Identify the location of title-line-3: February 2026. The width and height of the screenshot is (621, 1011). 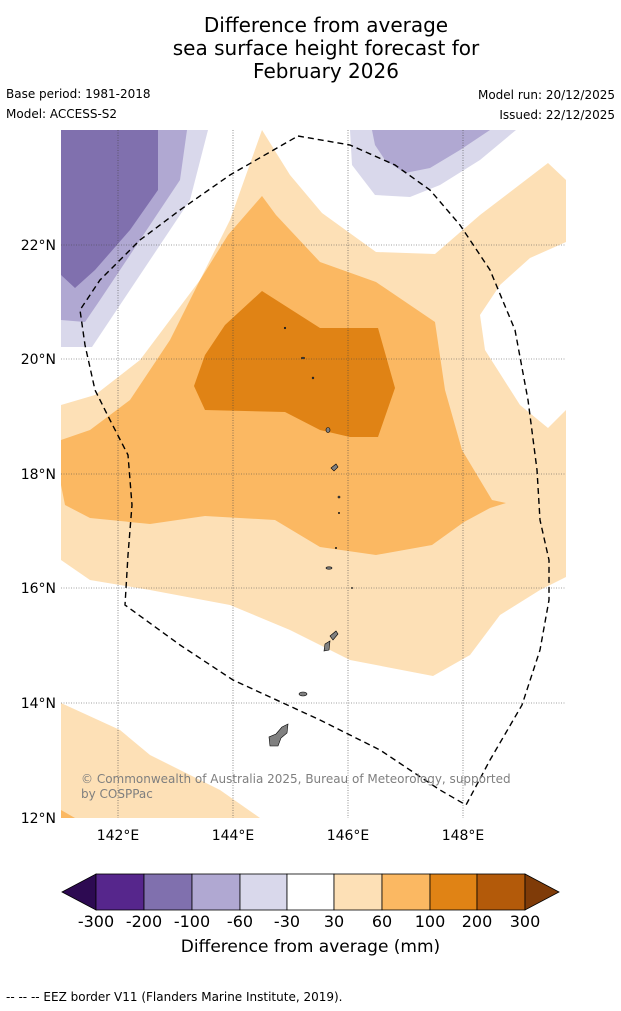
(326, 71).